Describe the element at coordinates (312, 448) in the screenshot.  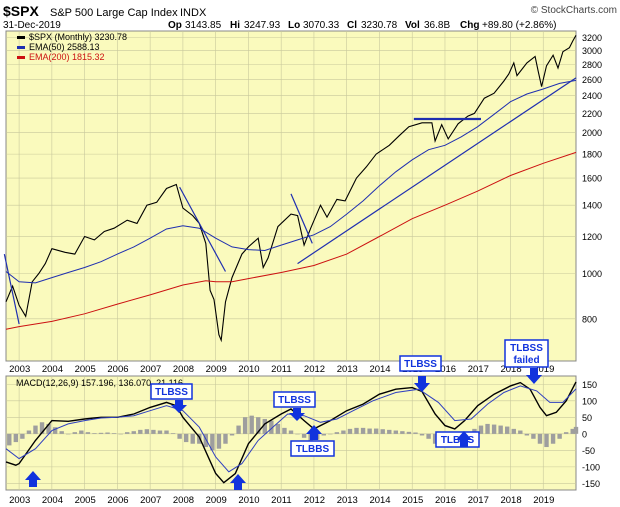
I see `annot-box-macd-tlbbs-2011` at that location.